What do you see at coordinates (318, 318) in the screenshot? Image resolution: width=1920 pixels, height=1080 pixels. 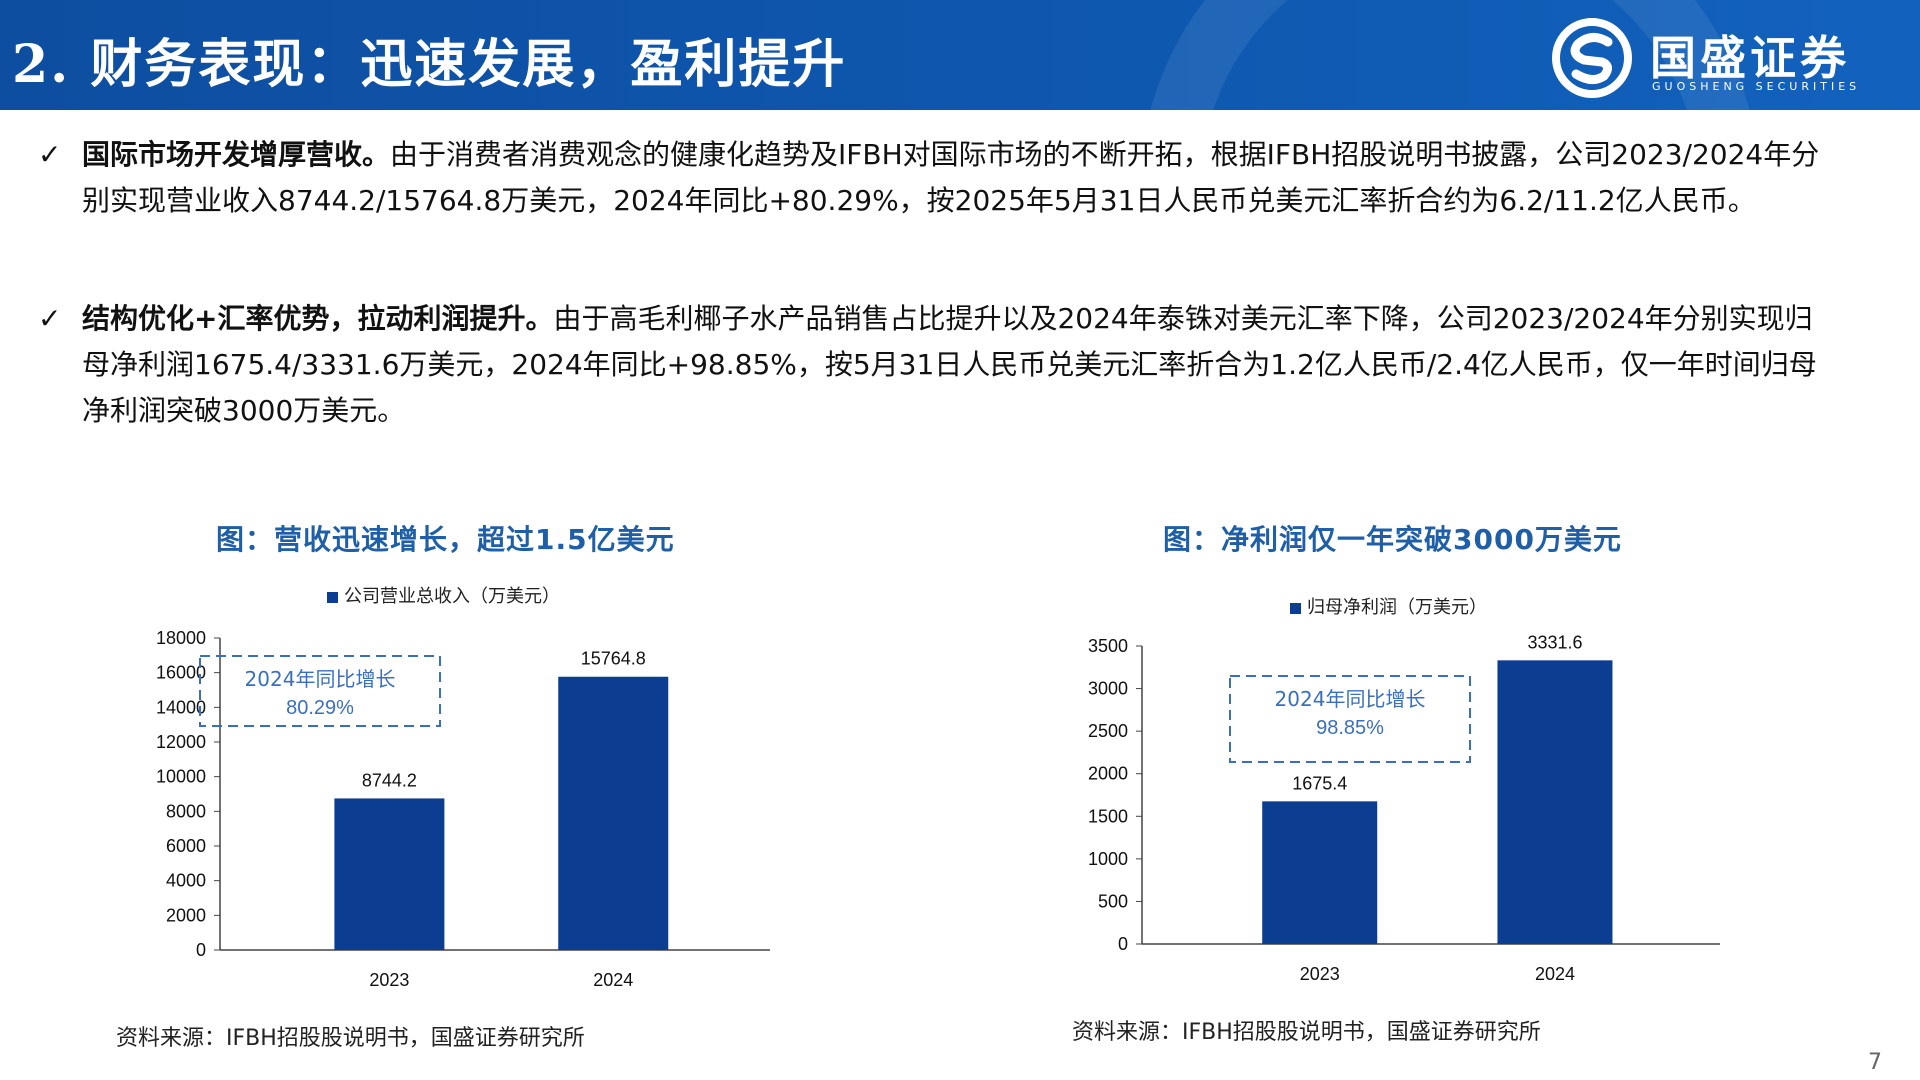 I see `bullet-lead: 结构优化+汇率优势，拉动利润提升。` at bounding box center [318, 318].